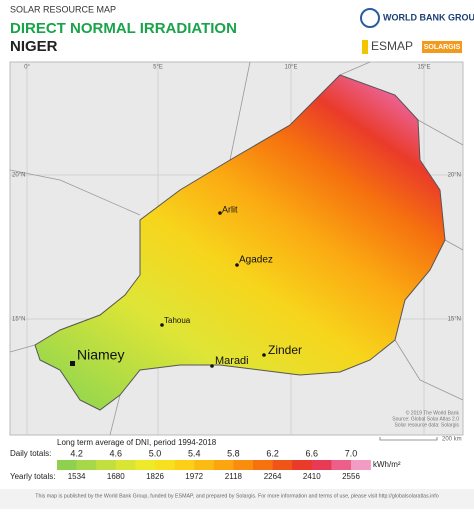 Image resolution: width=474 pixels, height=514 pixels. I want to click on city: Tahoua, so click(177, 320).